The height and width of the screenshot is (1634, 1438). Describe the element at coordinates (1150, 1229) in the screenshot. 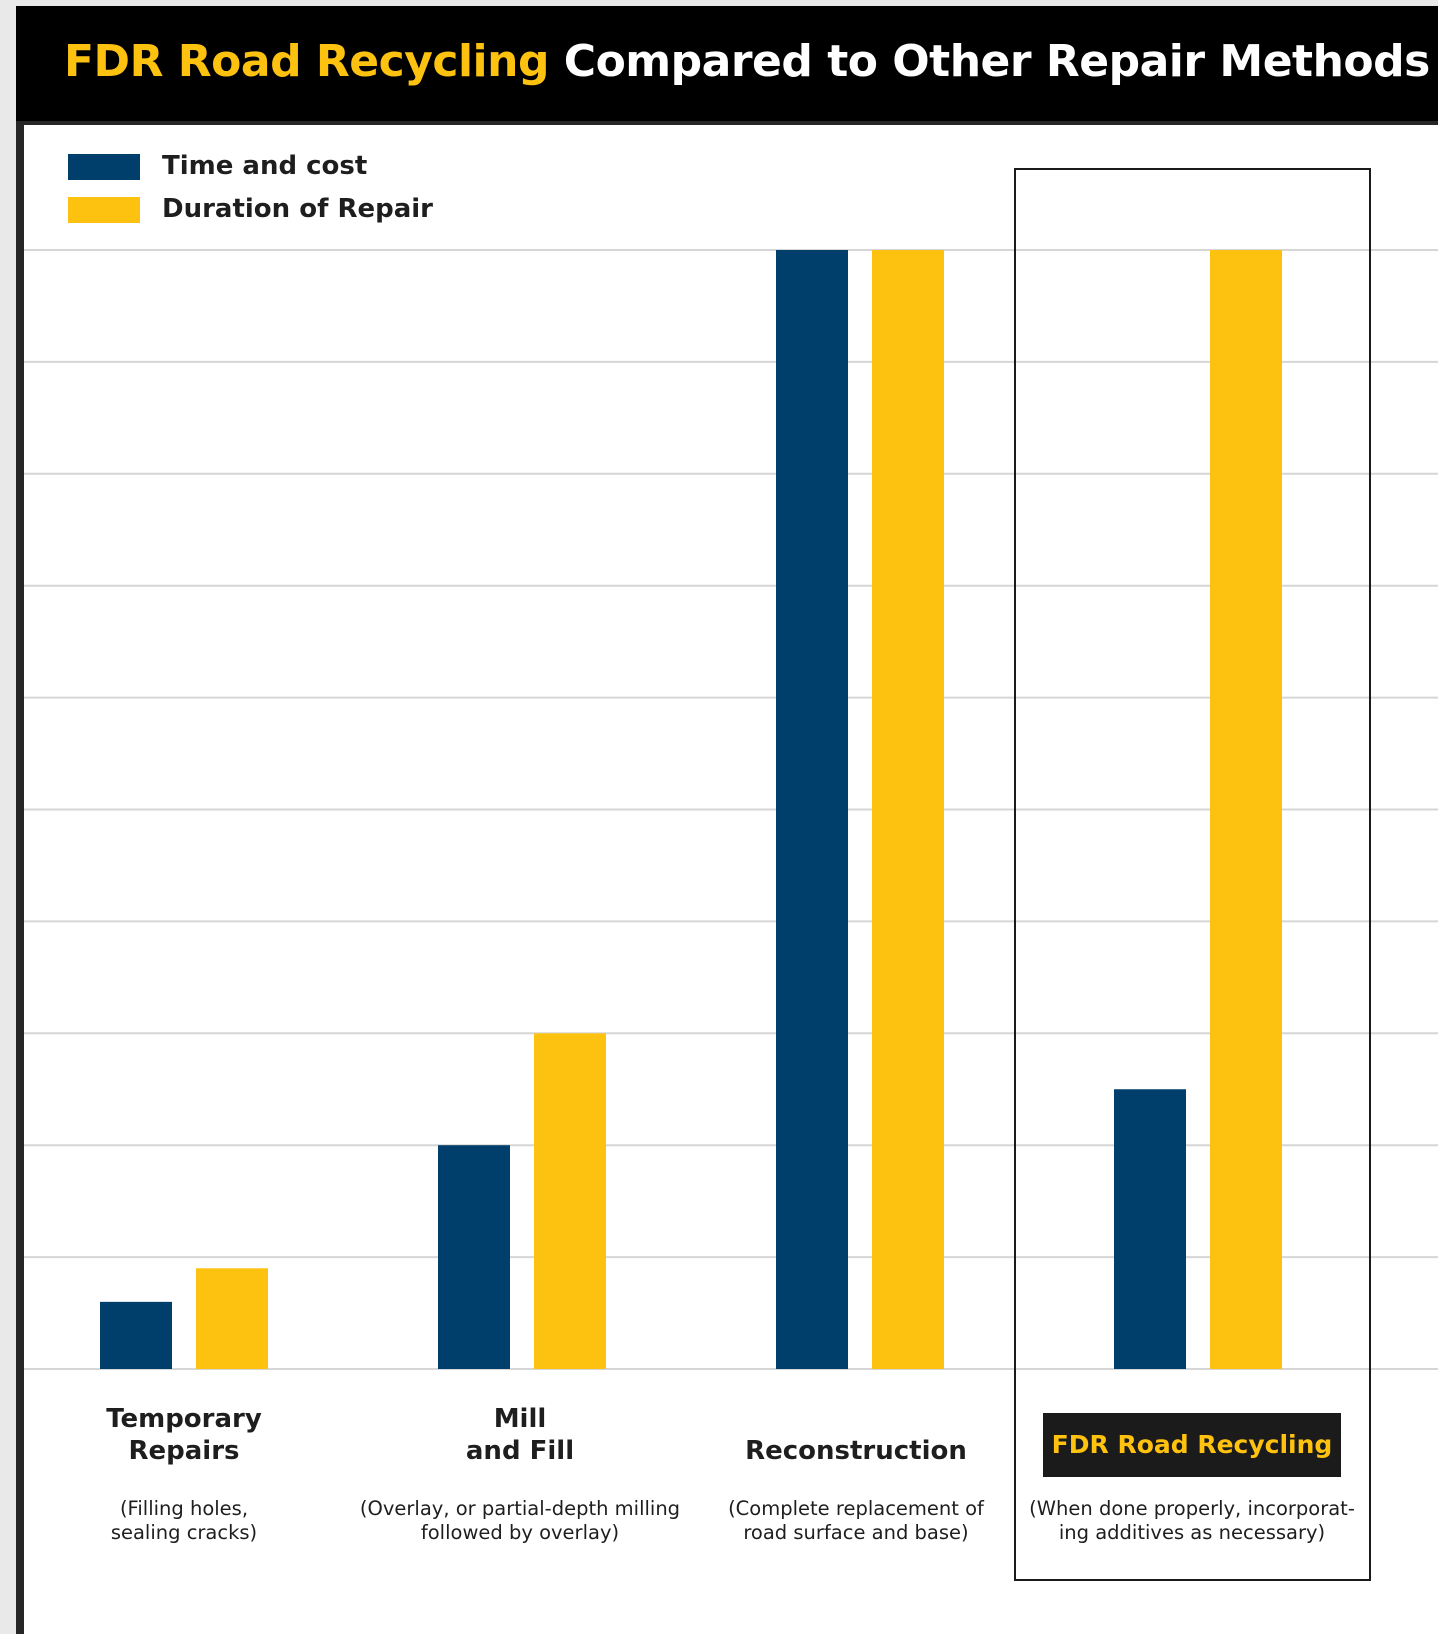

I see `bar-time-and-cost-fdr-road-recycling` at that location.